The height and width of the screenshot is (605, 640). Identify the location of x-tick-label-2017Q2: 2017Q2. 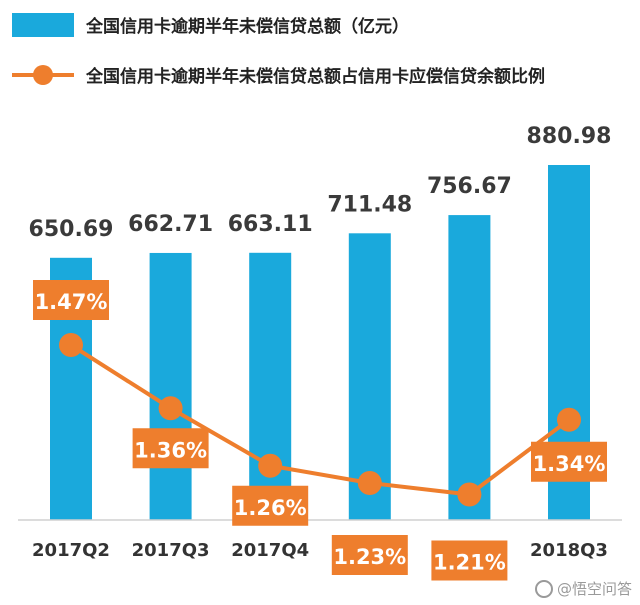
(71, 550).